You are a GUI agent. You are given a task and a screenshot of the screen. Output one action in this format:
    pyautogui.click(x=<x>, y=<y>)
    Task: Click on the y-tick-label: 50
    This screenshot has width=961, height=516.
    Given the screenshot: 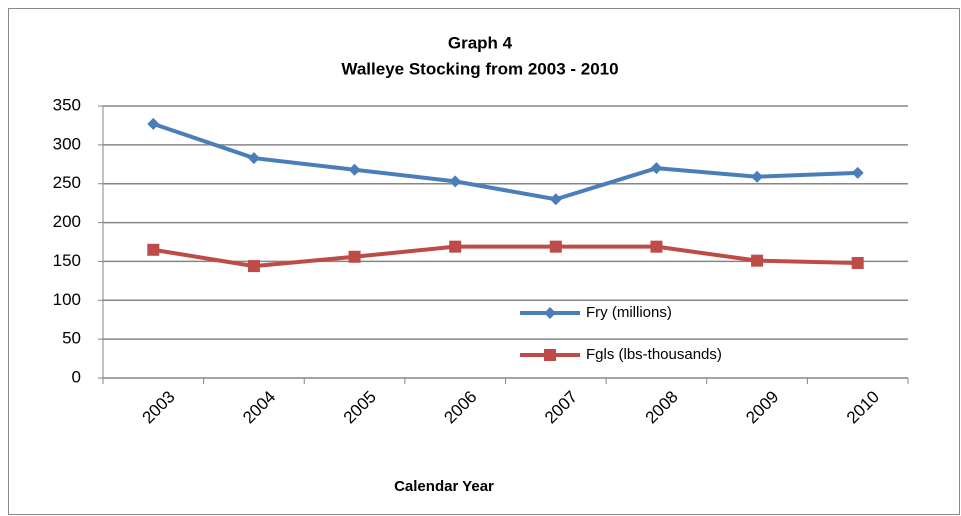 What is the action you would take?
    pyautogui.click(x=71, y=338)
    